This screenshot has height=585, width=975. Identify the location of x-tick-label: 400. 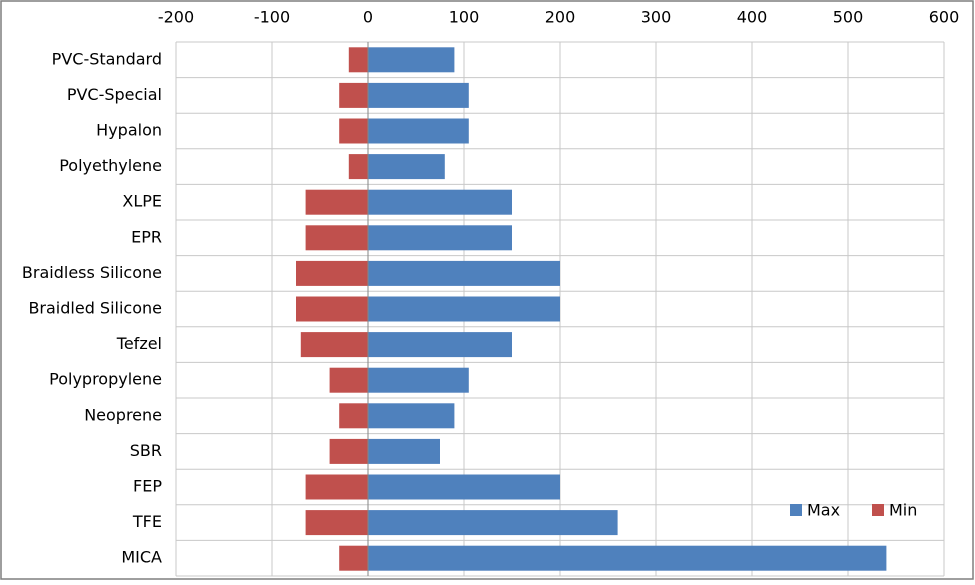
(752, 17).